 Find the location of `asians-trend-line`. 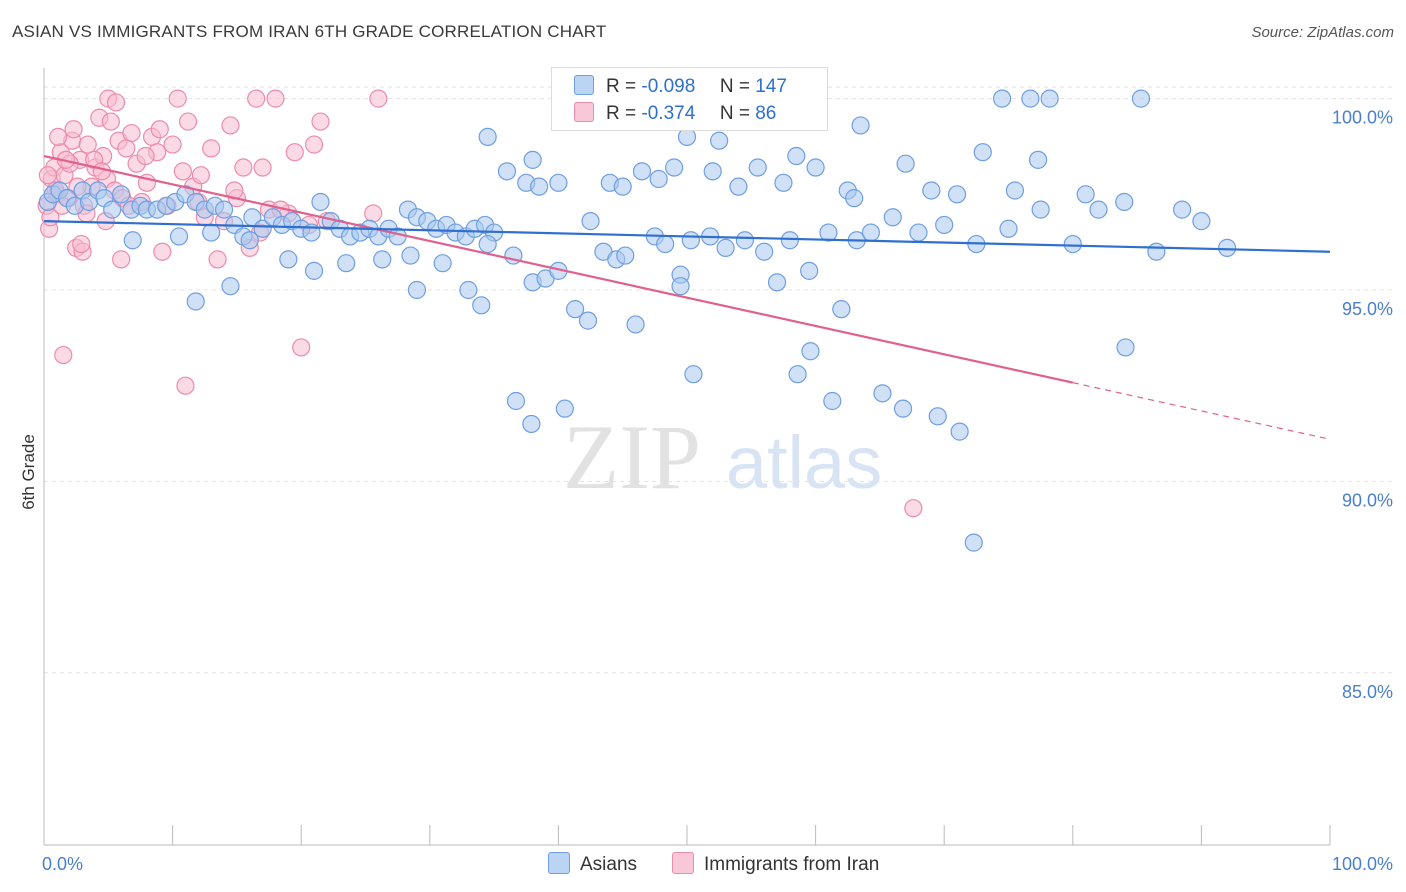

asians-trend-line is located at coordinates (687, 236).